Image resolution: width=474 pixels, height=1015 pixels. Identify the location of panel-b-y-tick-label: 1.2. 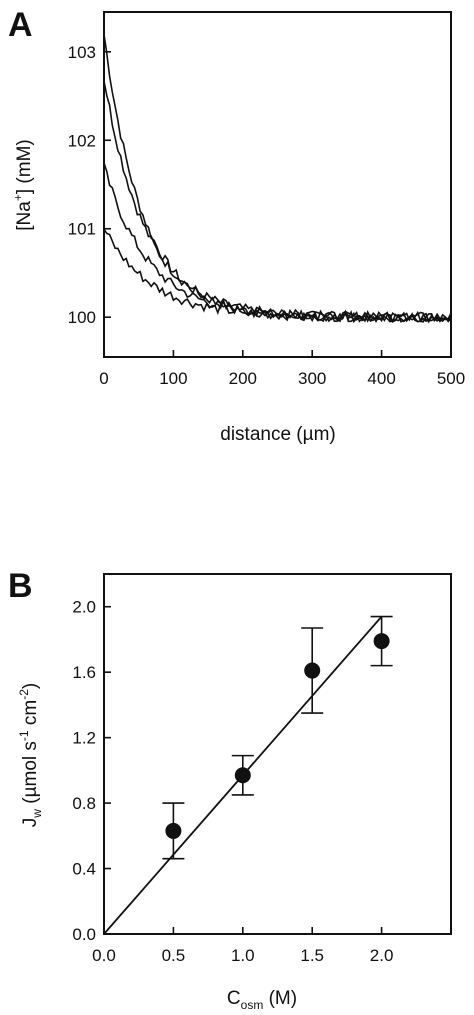
(84, 738).